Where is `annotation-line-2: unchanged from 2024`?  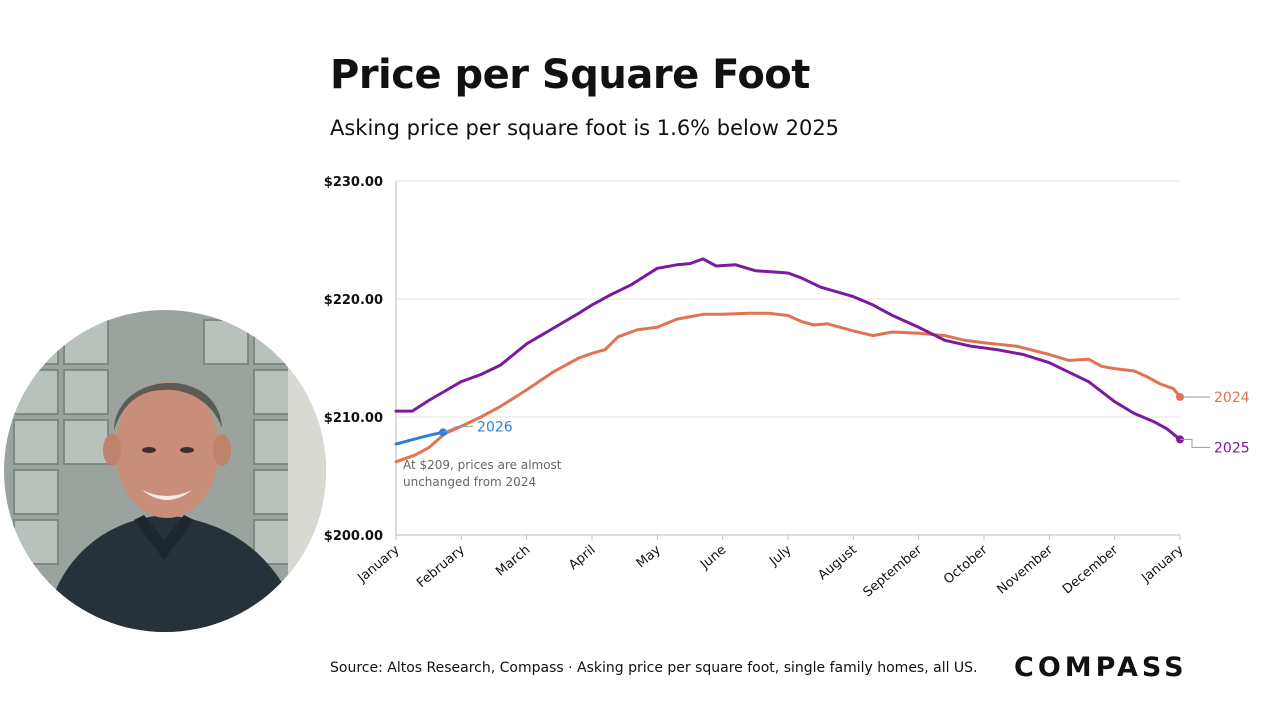
annotation-line-2: unchanged from 2024 is located at coordinates (469, 482).